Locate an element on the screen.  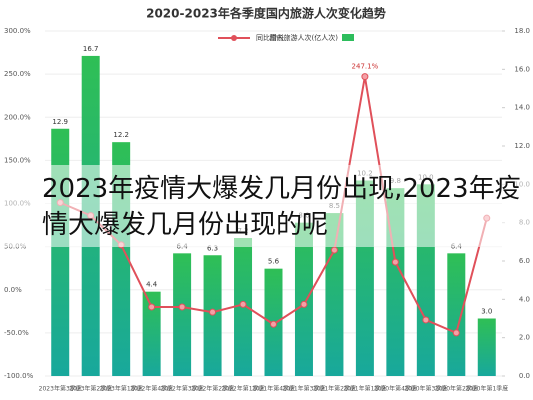
y2-tick-label: 16.0 is located at coordinates (522, 69).